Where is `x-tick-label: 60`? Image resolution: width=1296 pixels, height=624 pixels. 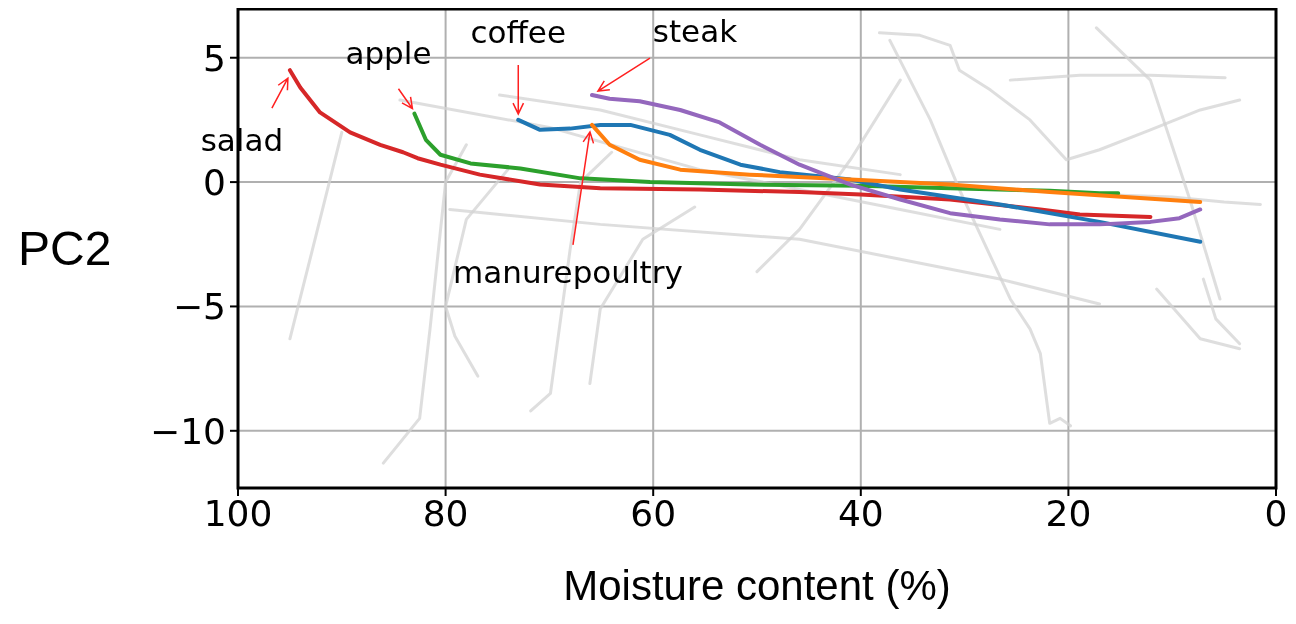 x-tick-label: 60 is located at coordinates (653, 513).